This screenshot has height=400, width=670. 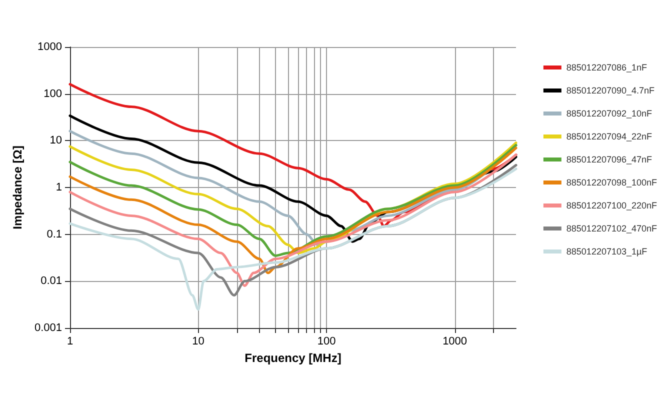 What do you see at coordinates (610, 91) in the screenshot?
I see `legend-label: 885012207090_4.7nF` at bounding box center [610, 91].